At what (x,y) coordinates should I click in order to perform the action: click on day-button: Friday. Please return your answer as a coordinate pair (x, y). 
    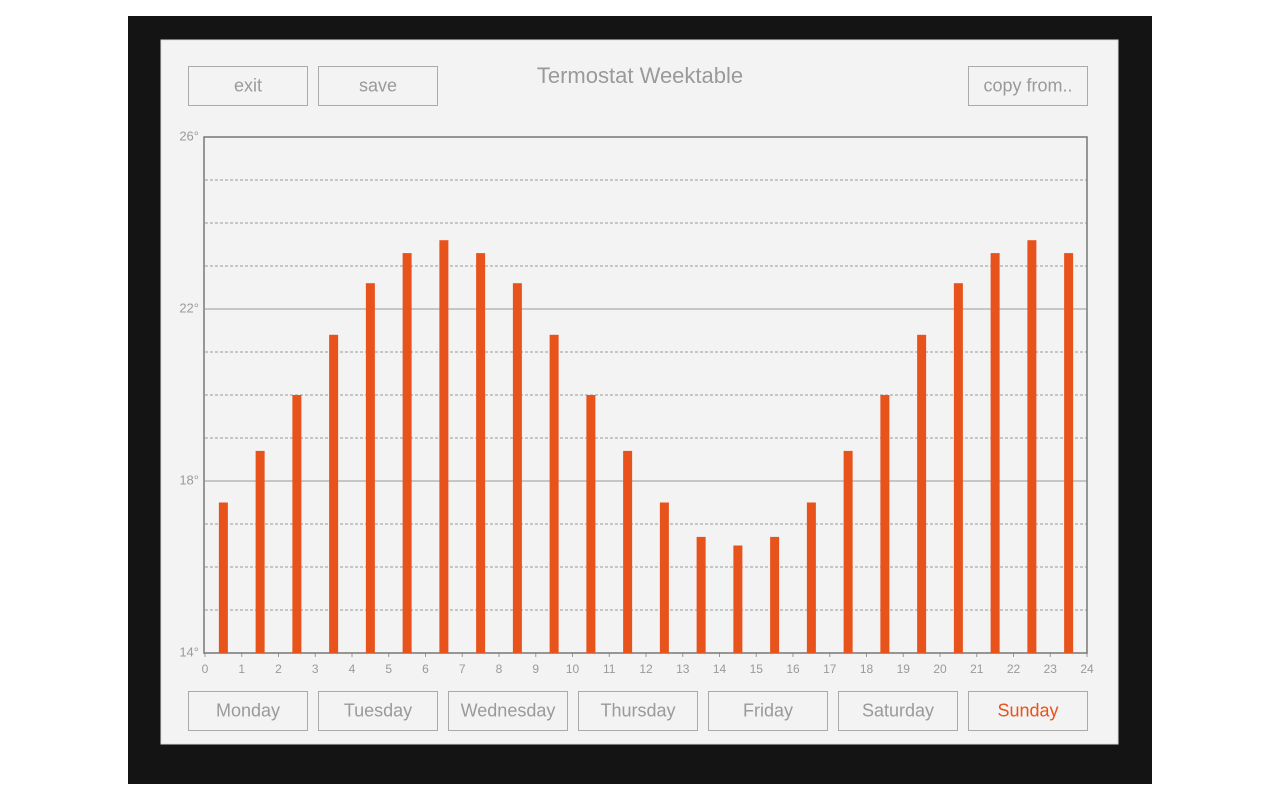
    Looking at the image, I should click on (768, 711).